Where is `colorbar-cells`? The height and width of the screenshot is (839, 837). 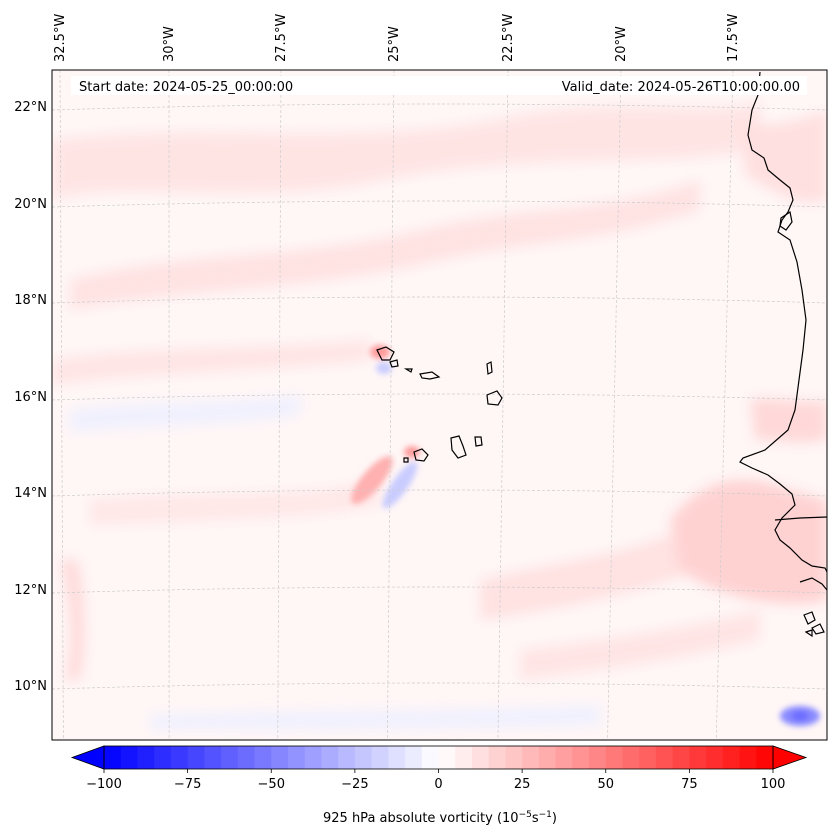 colorbar-cells is located at coordinates (439, 757).